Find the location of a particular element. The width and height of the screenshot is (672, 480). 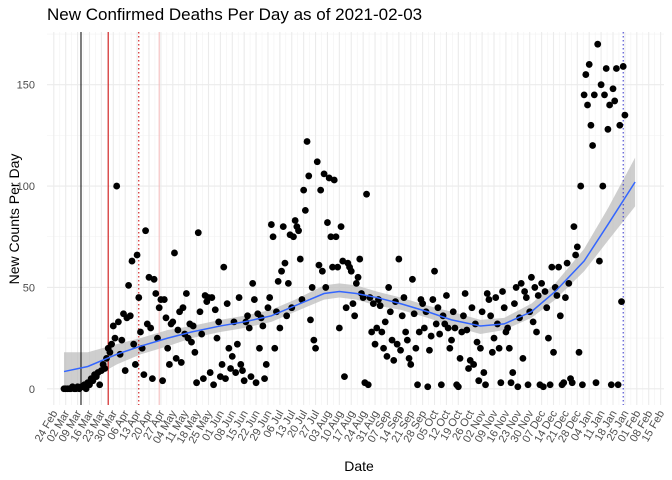

y-tick-label: 150 is located at coordinates (26, 86).